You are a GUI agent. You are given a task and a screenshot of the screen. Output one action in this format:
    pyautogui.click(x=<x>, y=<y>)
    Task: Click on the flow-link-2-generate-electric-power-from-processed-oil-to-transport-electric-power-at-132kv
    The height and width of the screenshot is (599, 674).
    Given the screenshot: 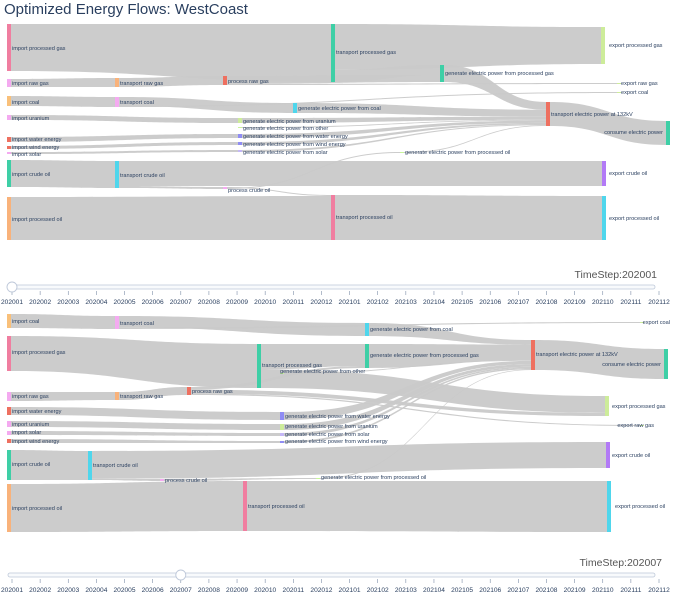 What is the action you would take?
    pyautogui.click(x=425, y=424)
    